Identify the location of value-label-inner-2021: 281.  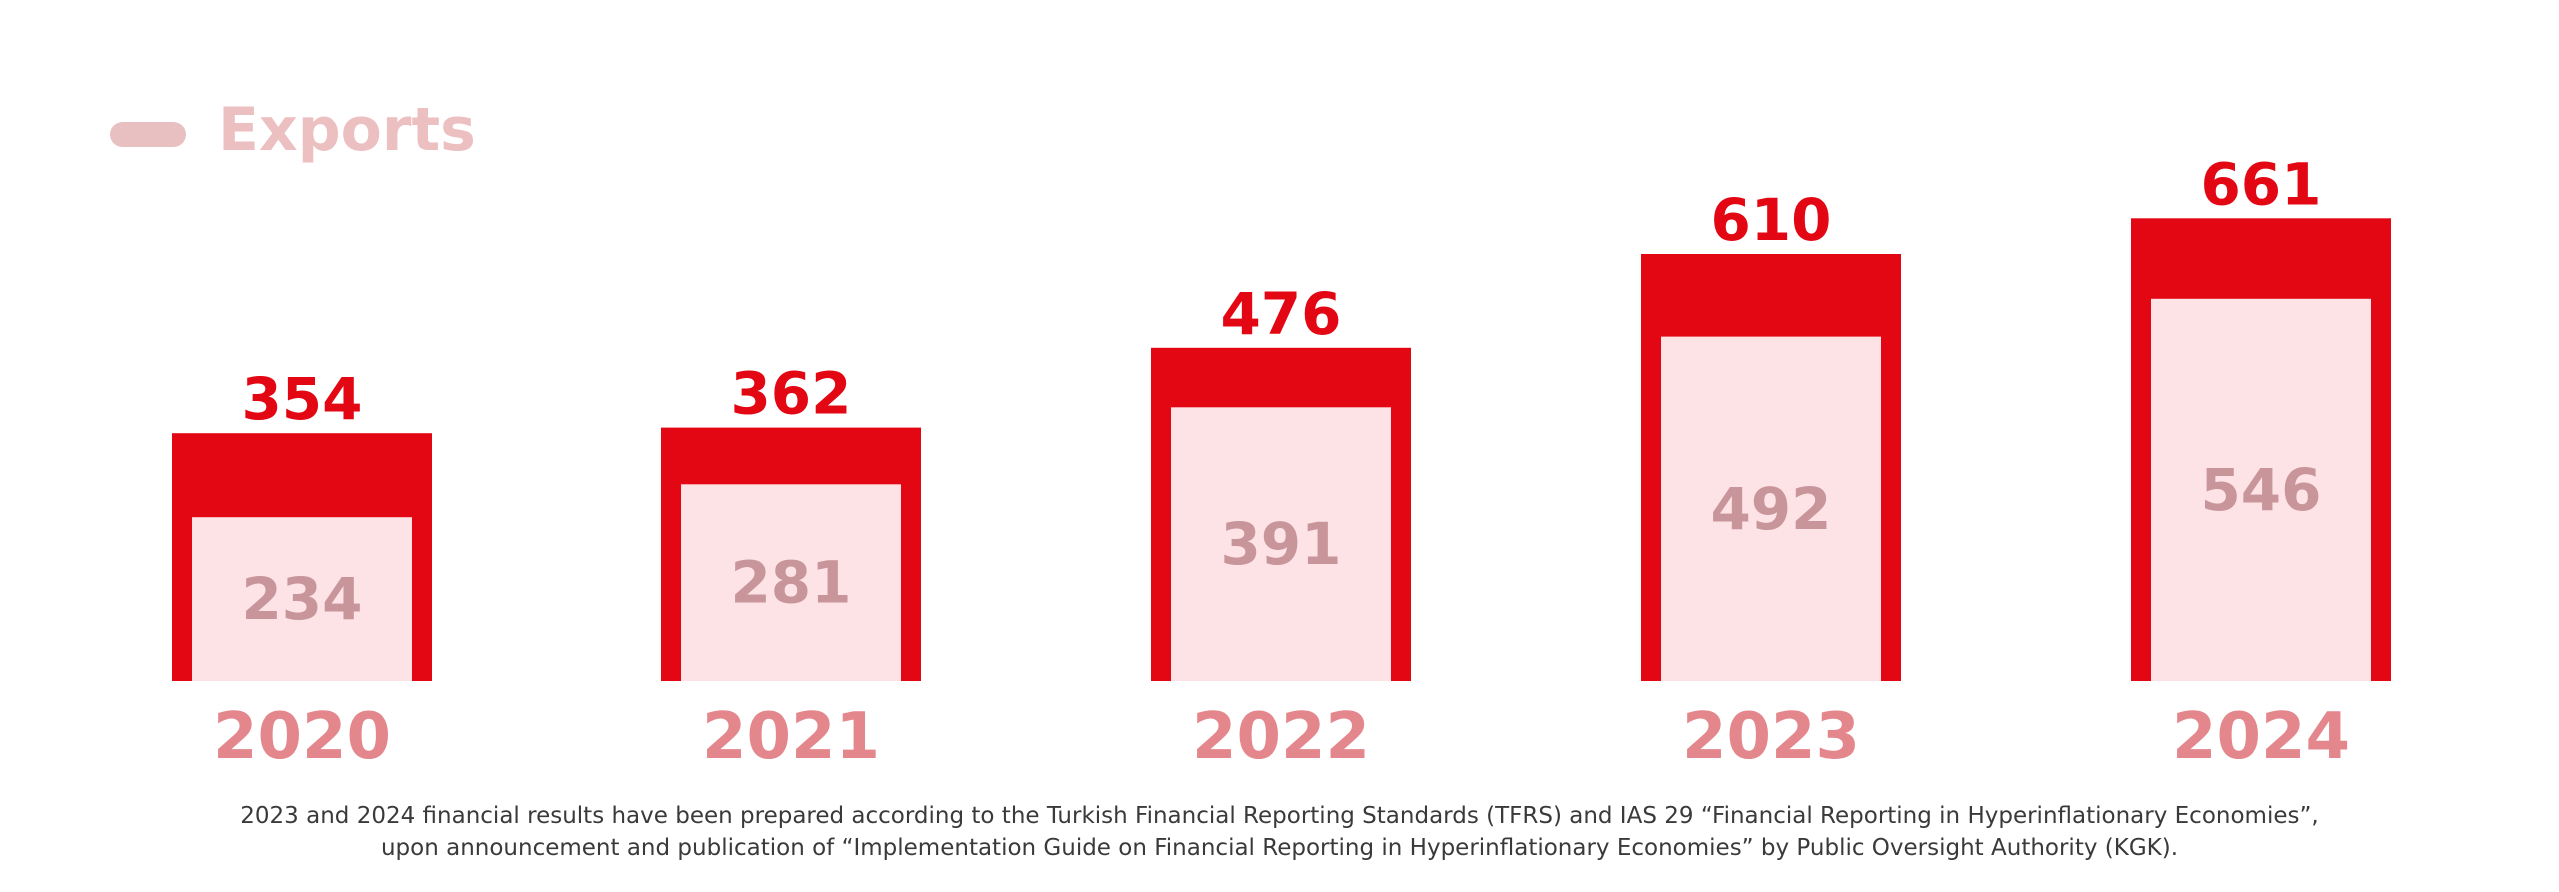
(790, 583).